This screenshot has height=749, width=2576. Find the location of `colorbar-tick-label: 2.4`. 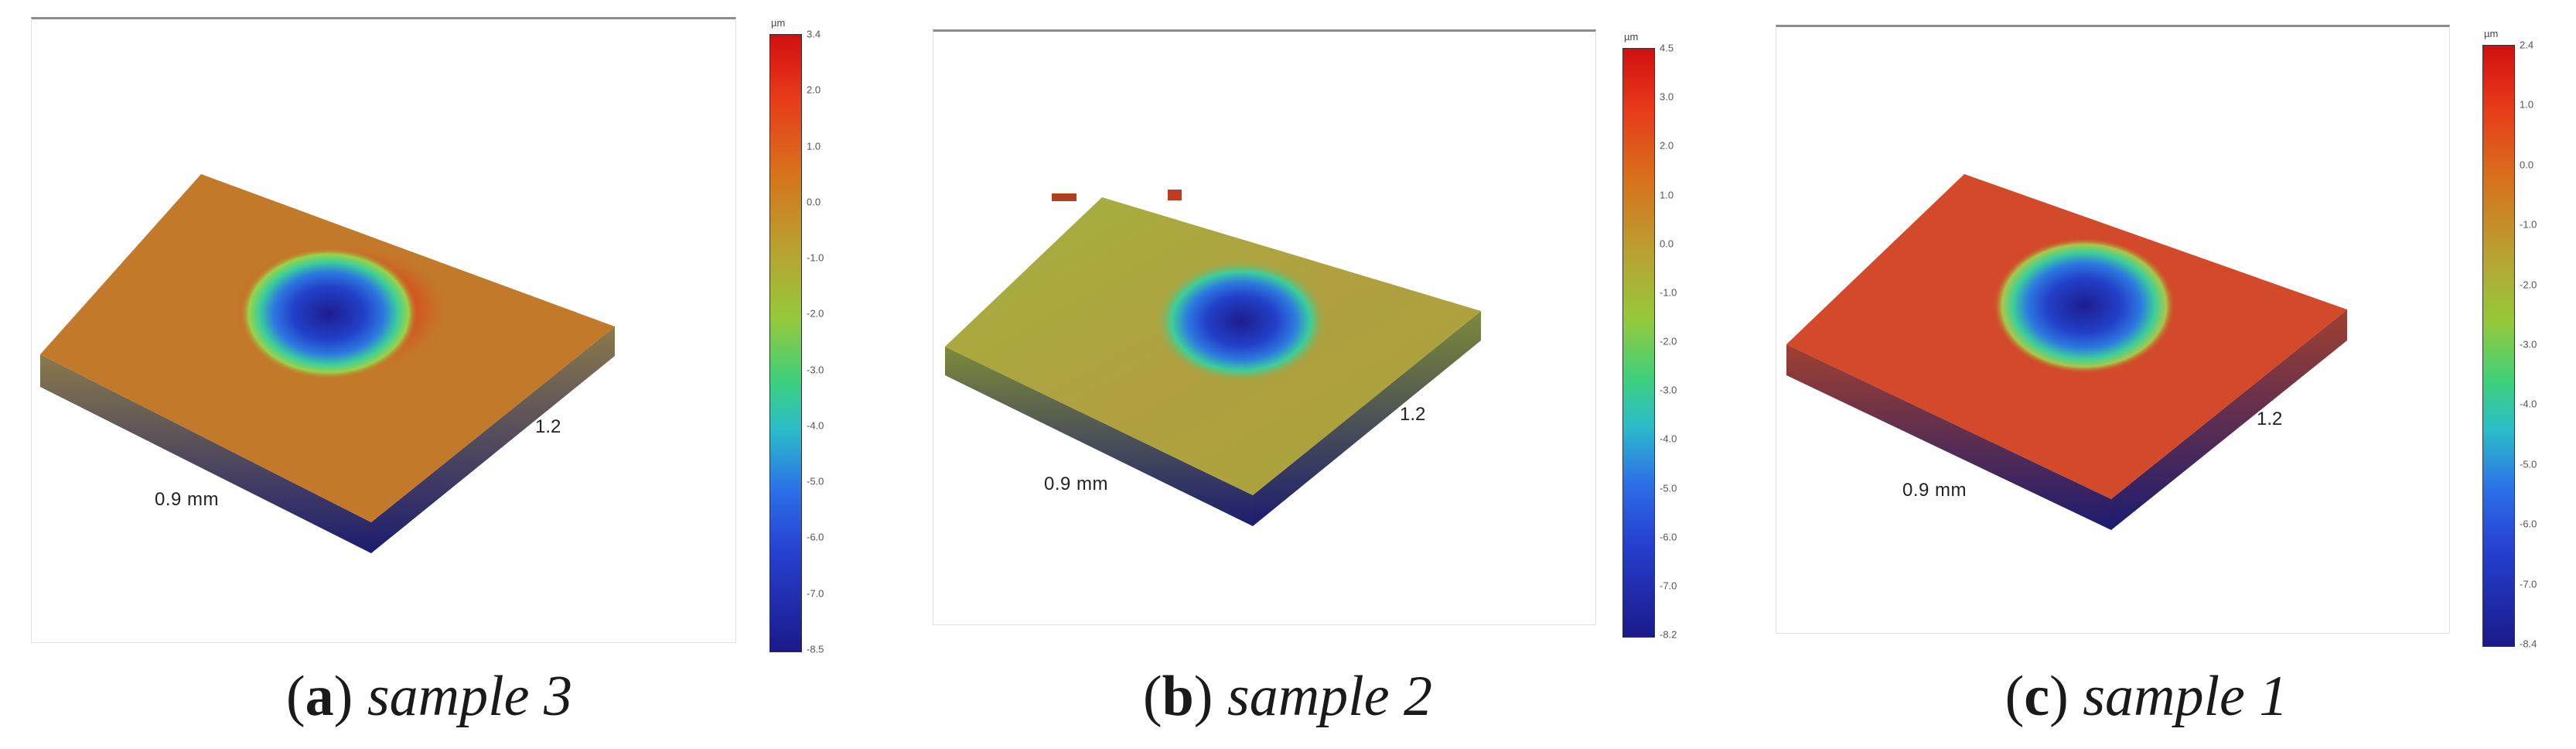

colorbar-tick-label: 2.4 is located at coordinates (2527, 45).